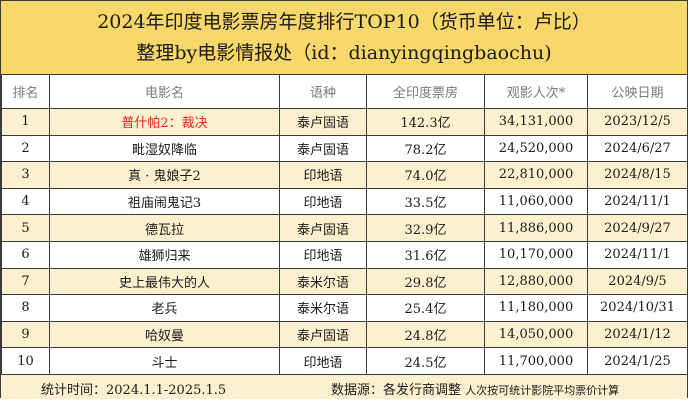  What do you see at coordinates (637, 228) in the screenshot?
I see `release-date-cell: 2024/9/27` at bounding box center [637, 228].